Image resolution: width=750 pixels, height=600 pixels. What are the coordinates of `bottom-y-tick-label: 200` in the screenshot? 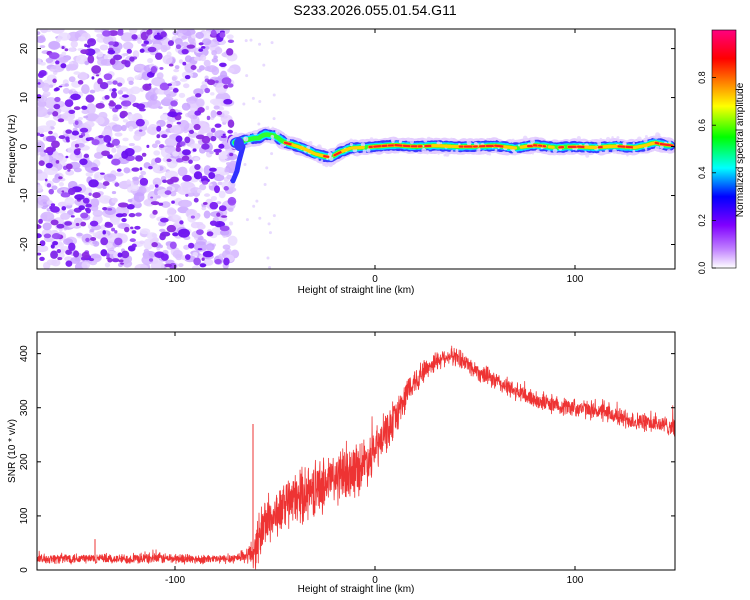 It's located at (24, 461).